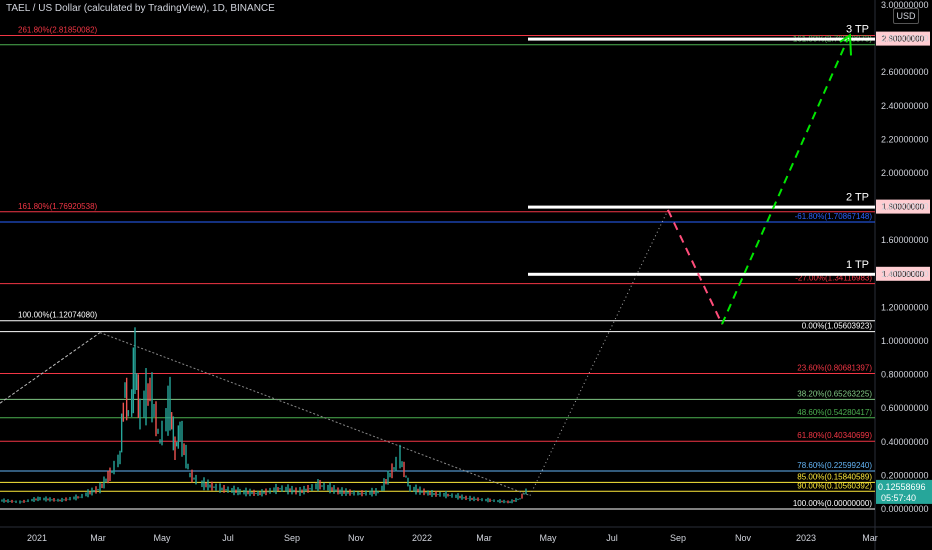 Image resolution: width=932 pixels, height=550 pixels. Describe the element at coordinates (857, 265) in the screenshot. I see `target-label: 1 TP` at that location.